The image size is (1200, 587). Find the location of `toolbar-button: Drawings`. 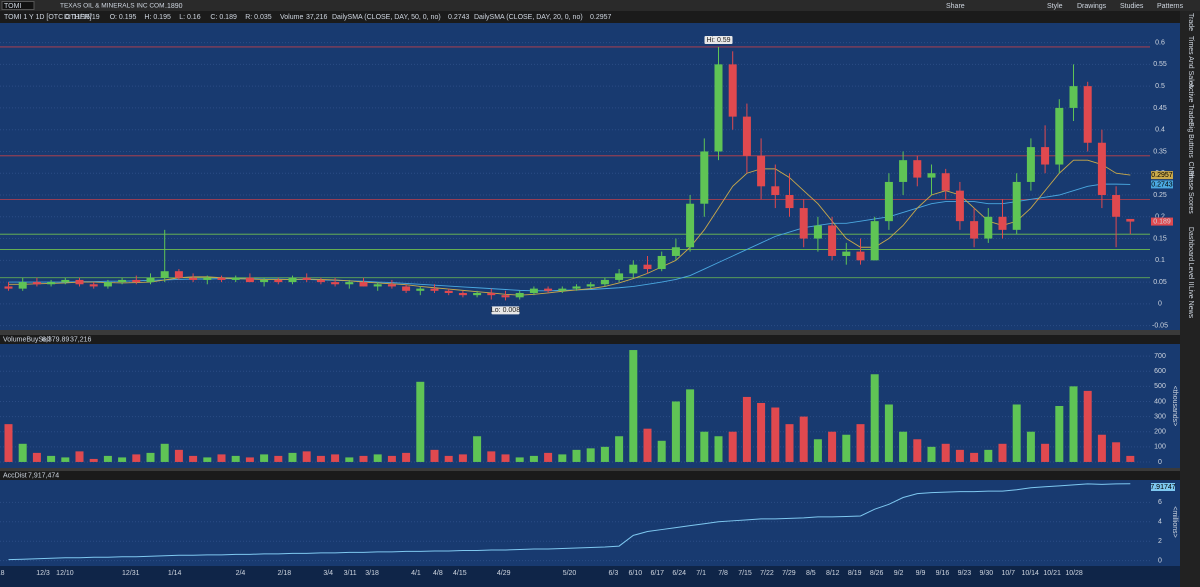

toolbar-button: Drawings is located at coordinates (1092, 6).